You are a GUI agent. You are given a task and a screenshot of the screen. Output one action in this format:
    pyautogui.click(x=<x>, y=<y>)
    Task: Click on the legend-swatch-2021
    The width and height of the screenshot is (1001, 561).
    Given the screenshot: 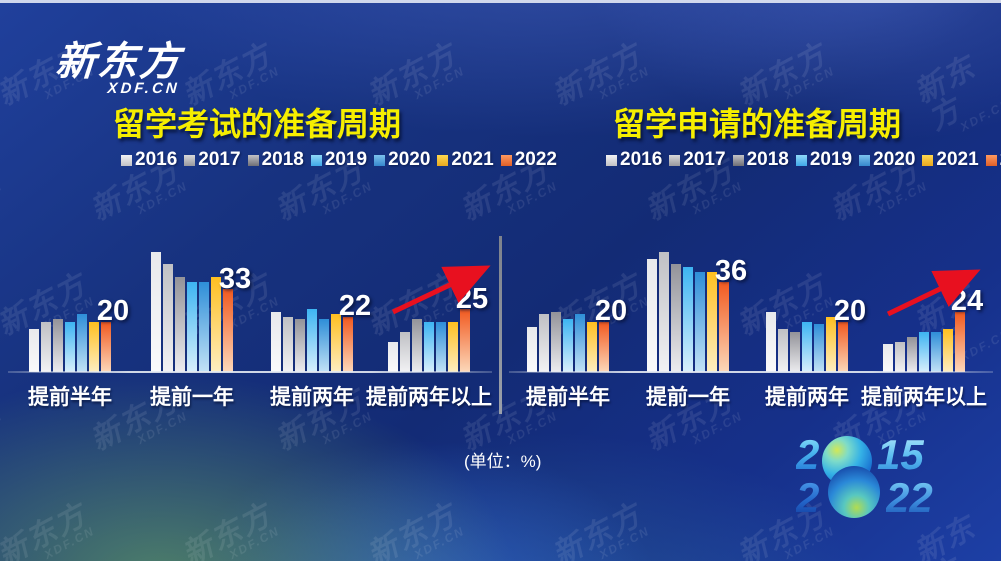 What is the action you would take?
    pyautogui.click(x=443, y=160)
    